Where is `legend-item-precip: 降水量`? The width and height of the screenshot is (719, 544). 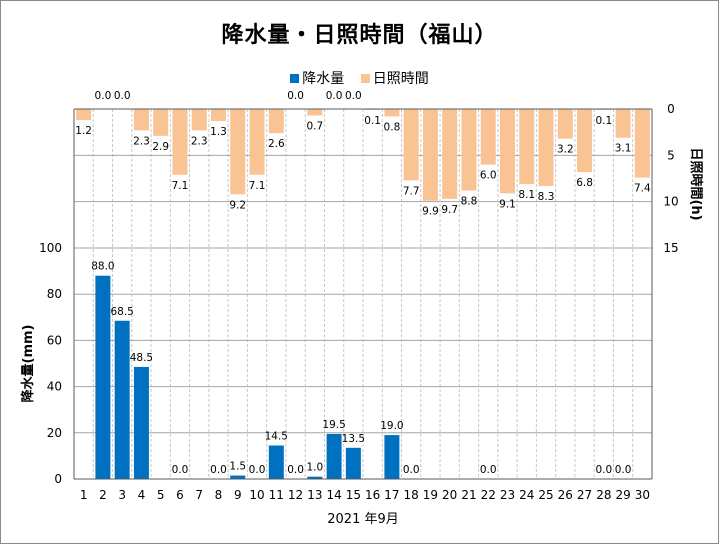 legend-item-precip: 降水量 is located at coordinates (317, 78).